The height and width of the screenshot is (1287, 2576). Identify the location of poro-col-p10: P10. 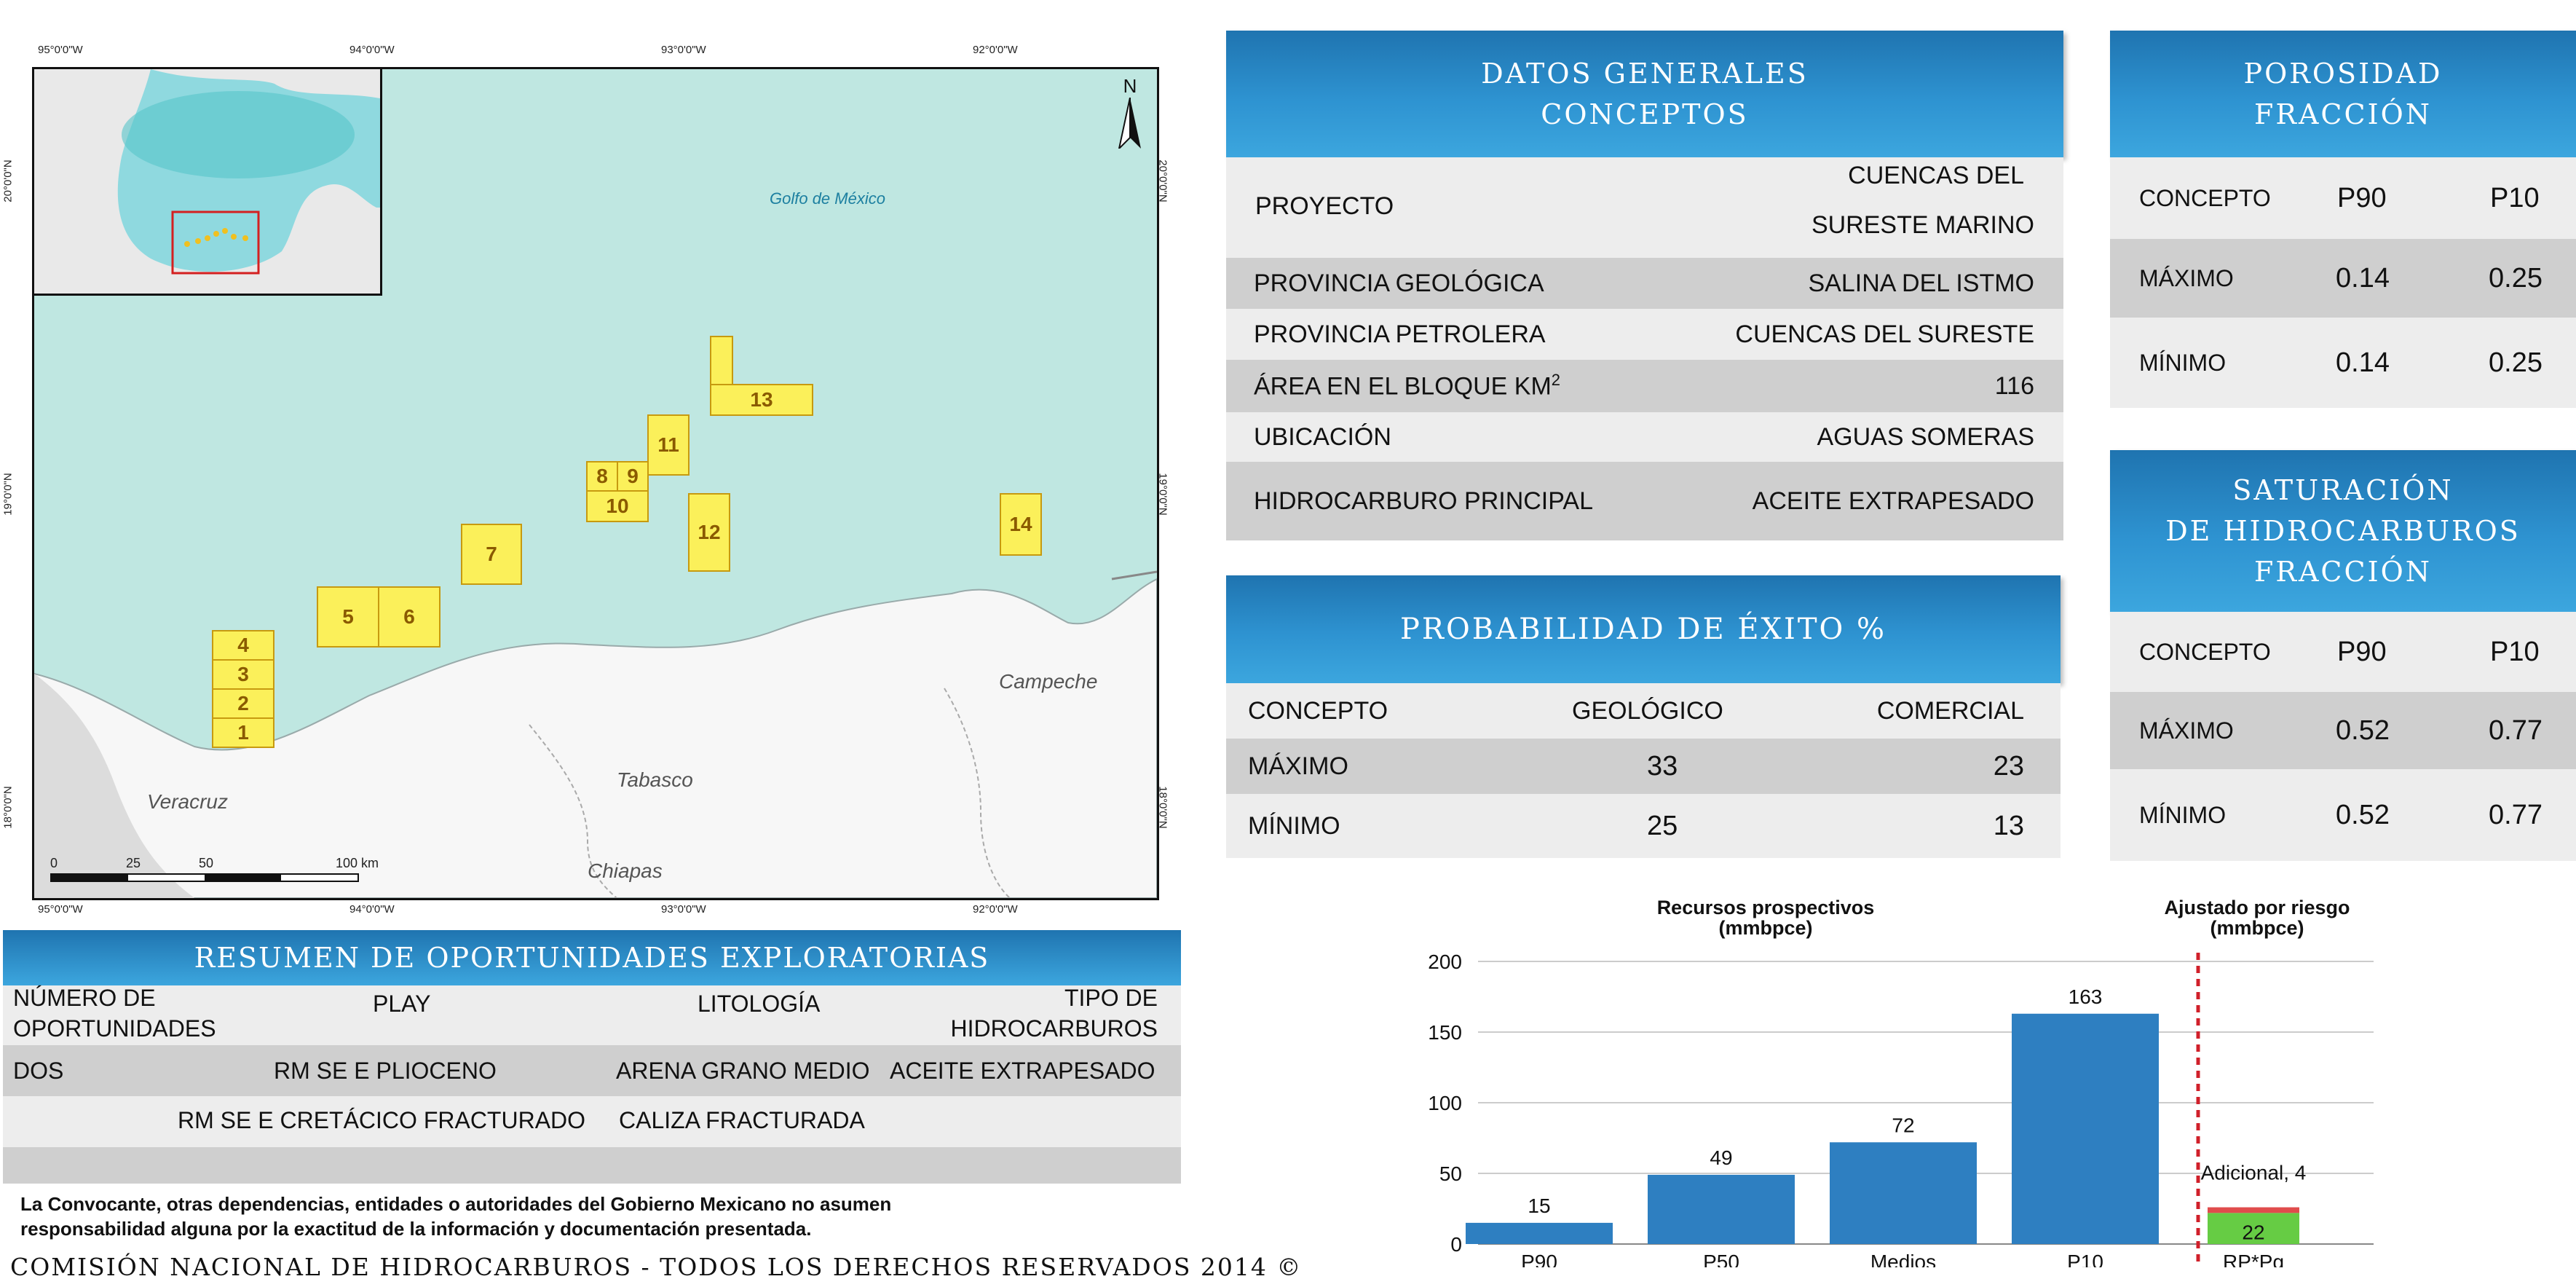
(2515, 197).